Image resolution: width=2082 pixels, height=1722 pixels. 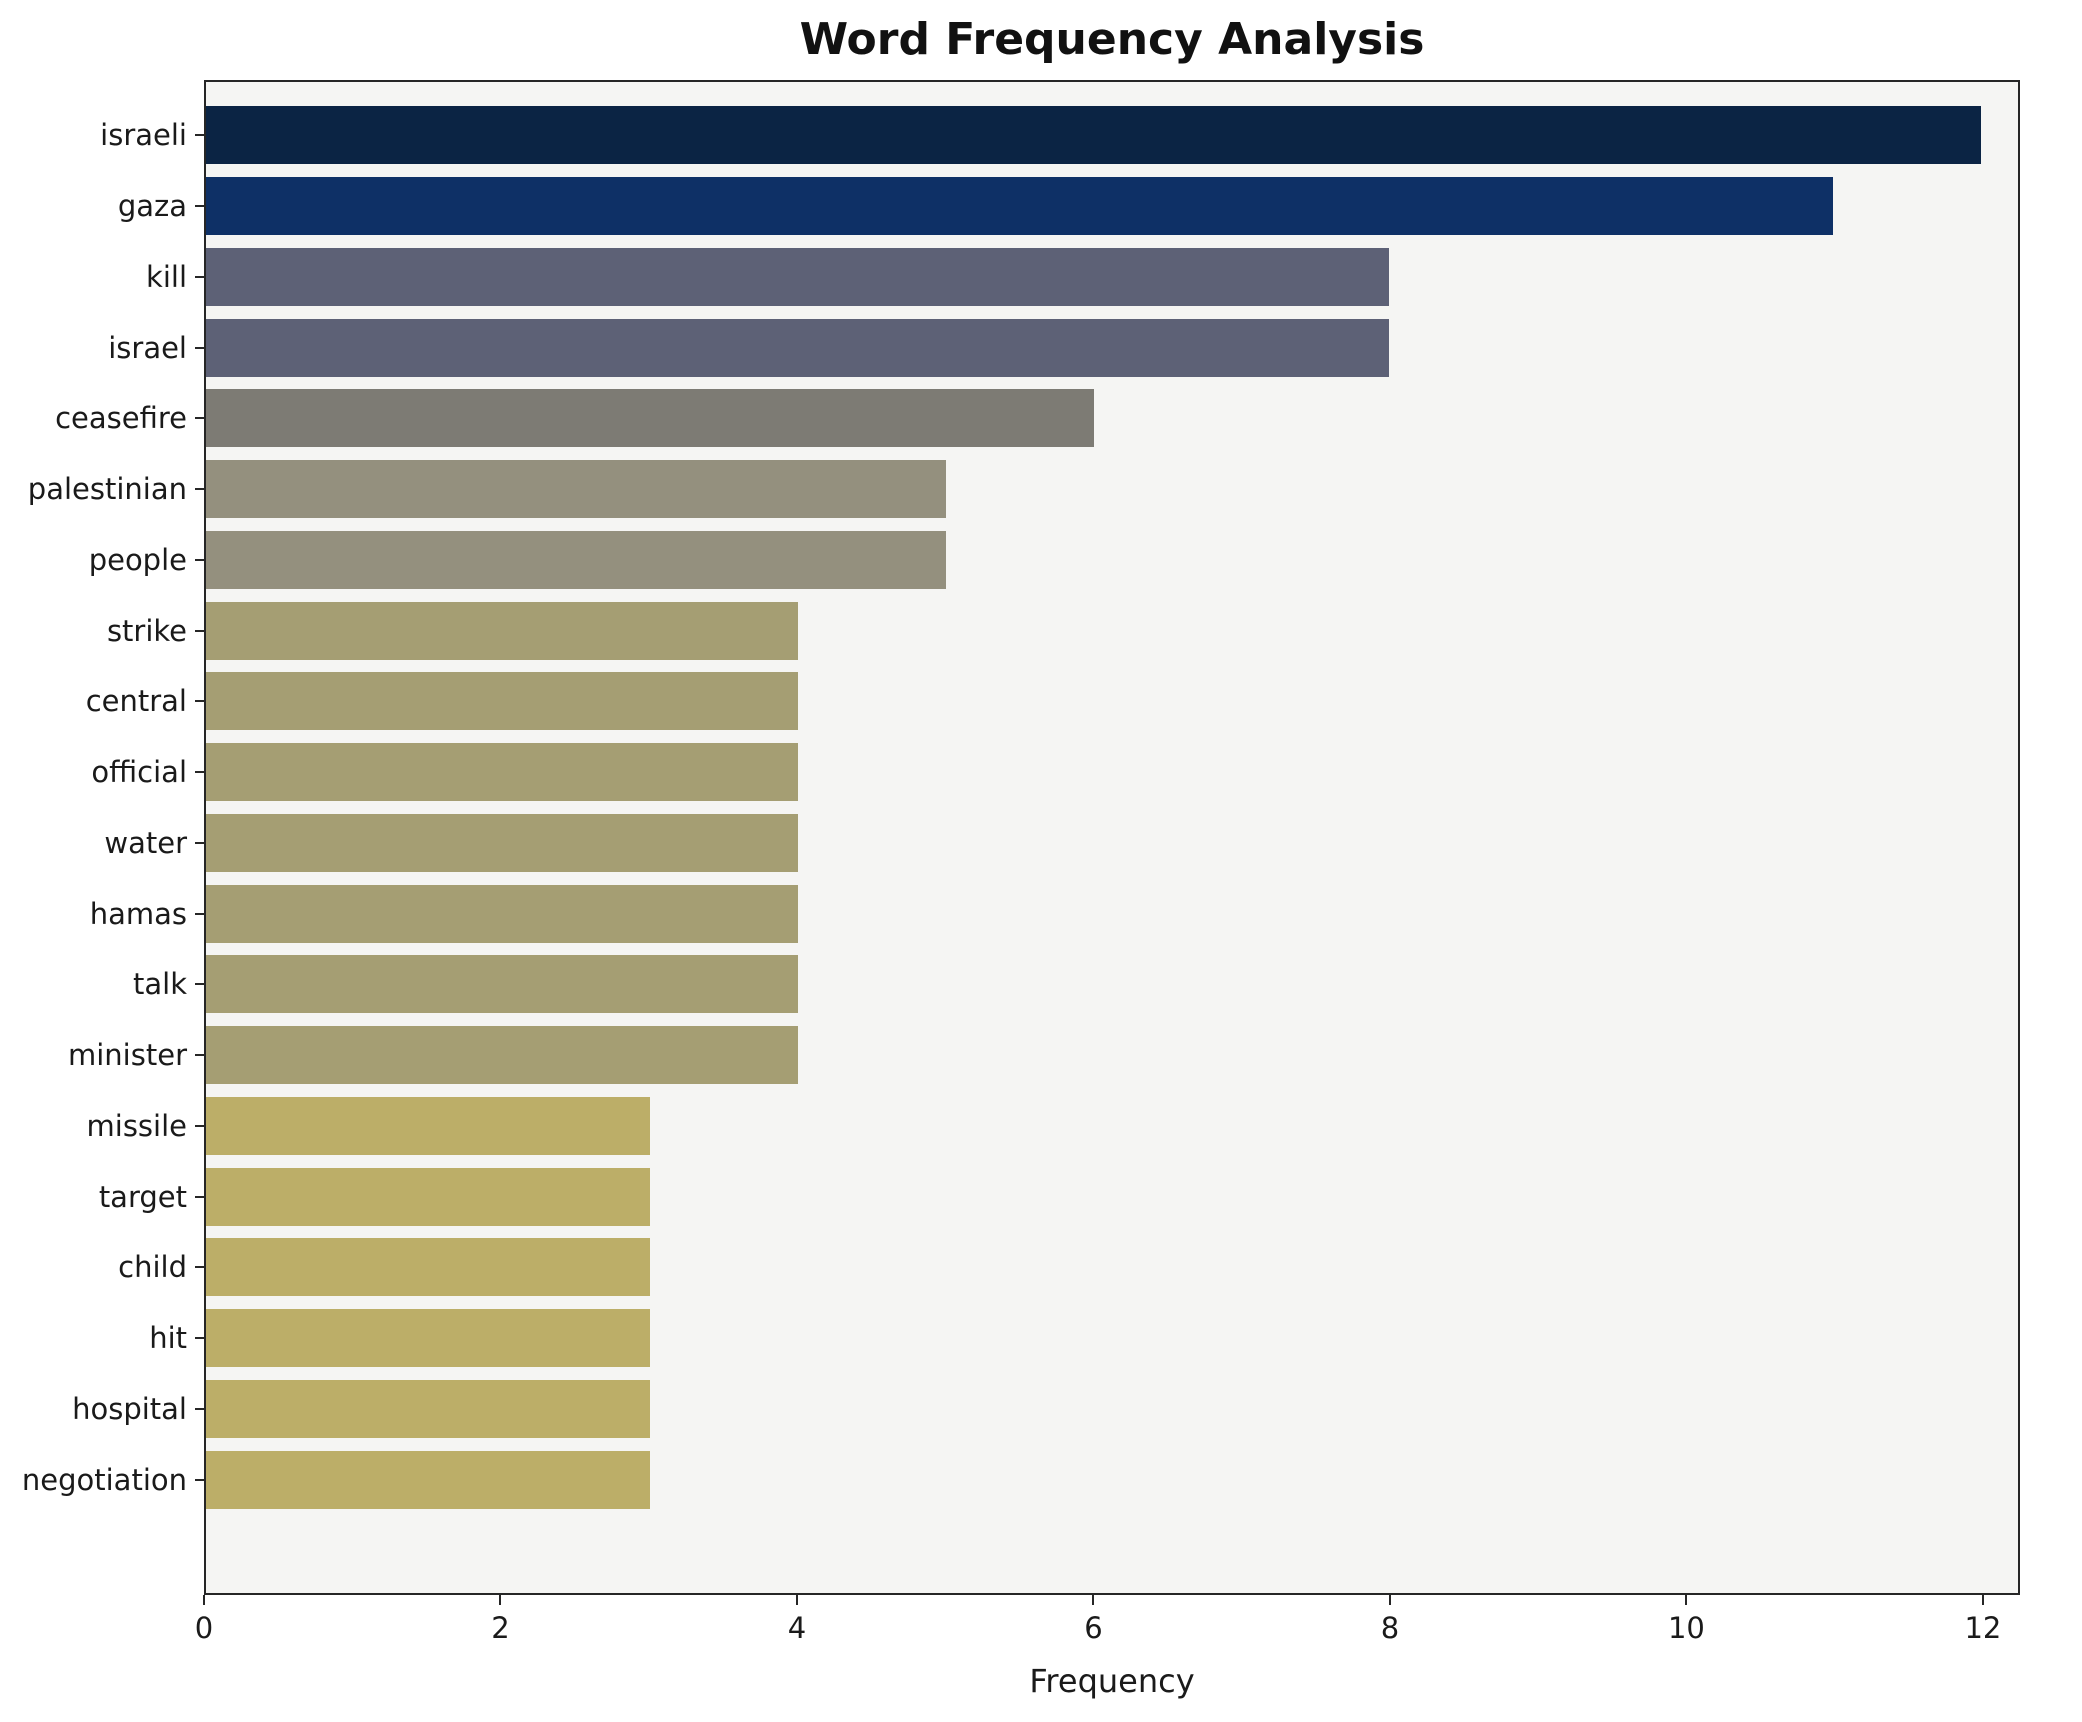 I want to click on chart-title: Word Frequency Analysis, so click(x=1112, y=39).